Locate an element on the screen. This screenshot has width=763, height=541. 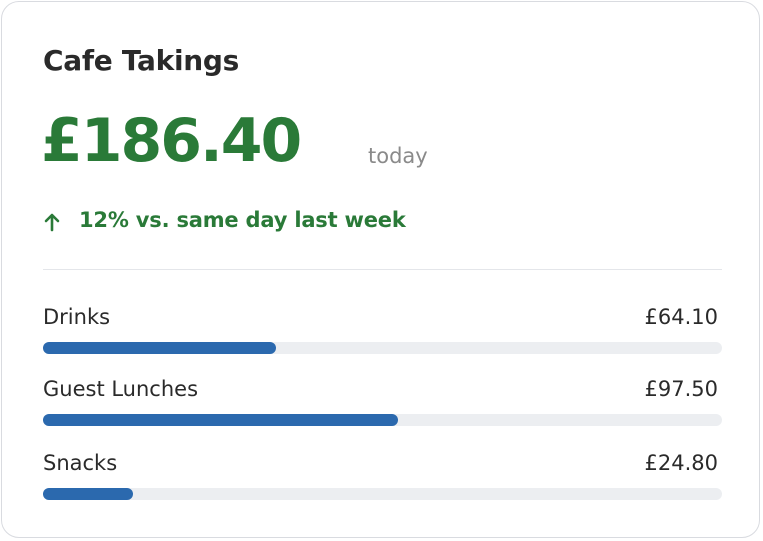
item-amount: £64.10 is located at coordinates (681, 317).